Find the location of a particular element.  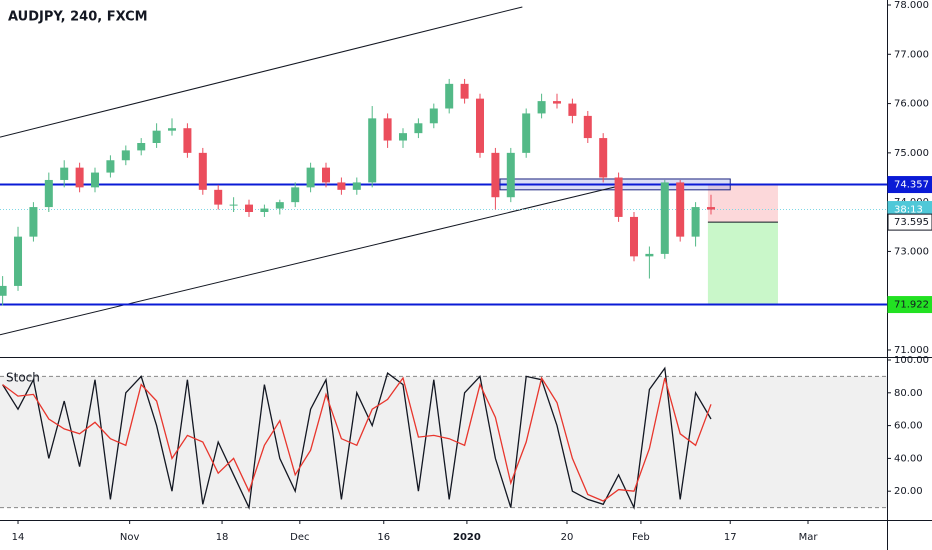

x-tick-label: 16 is located at coordinates (383, 537).